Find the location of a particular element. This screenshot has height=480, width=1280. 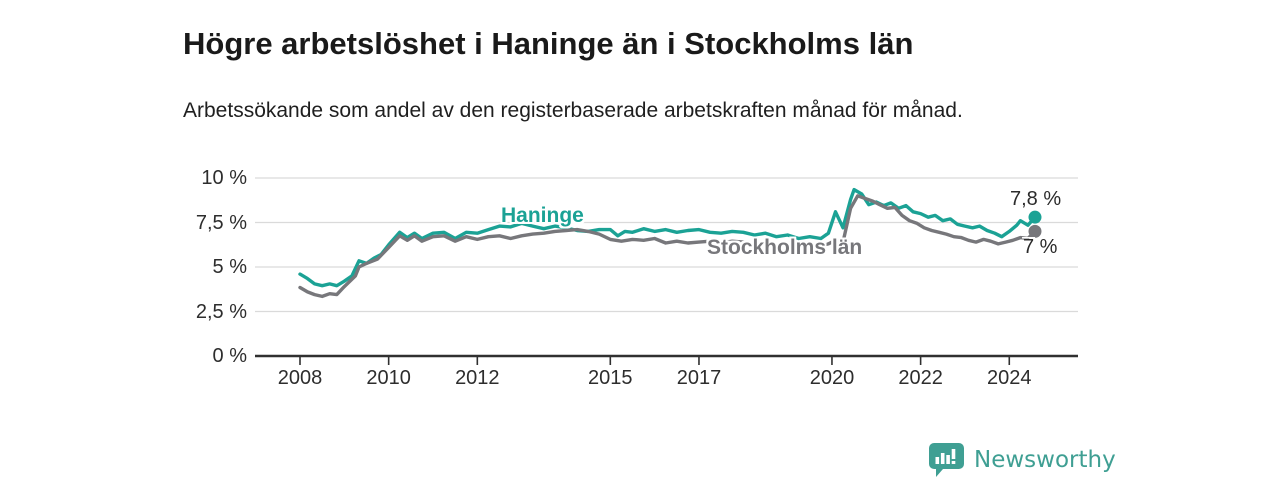

x-tick-label: 2020 is located at coordinates (832, 378).